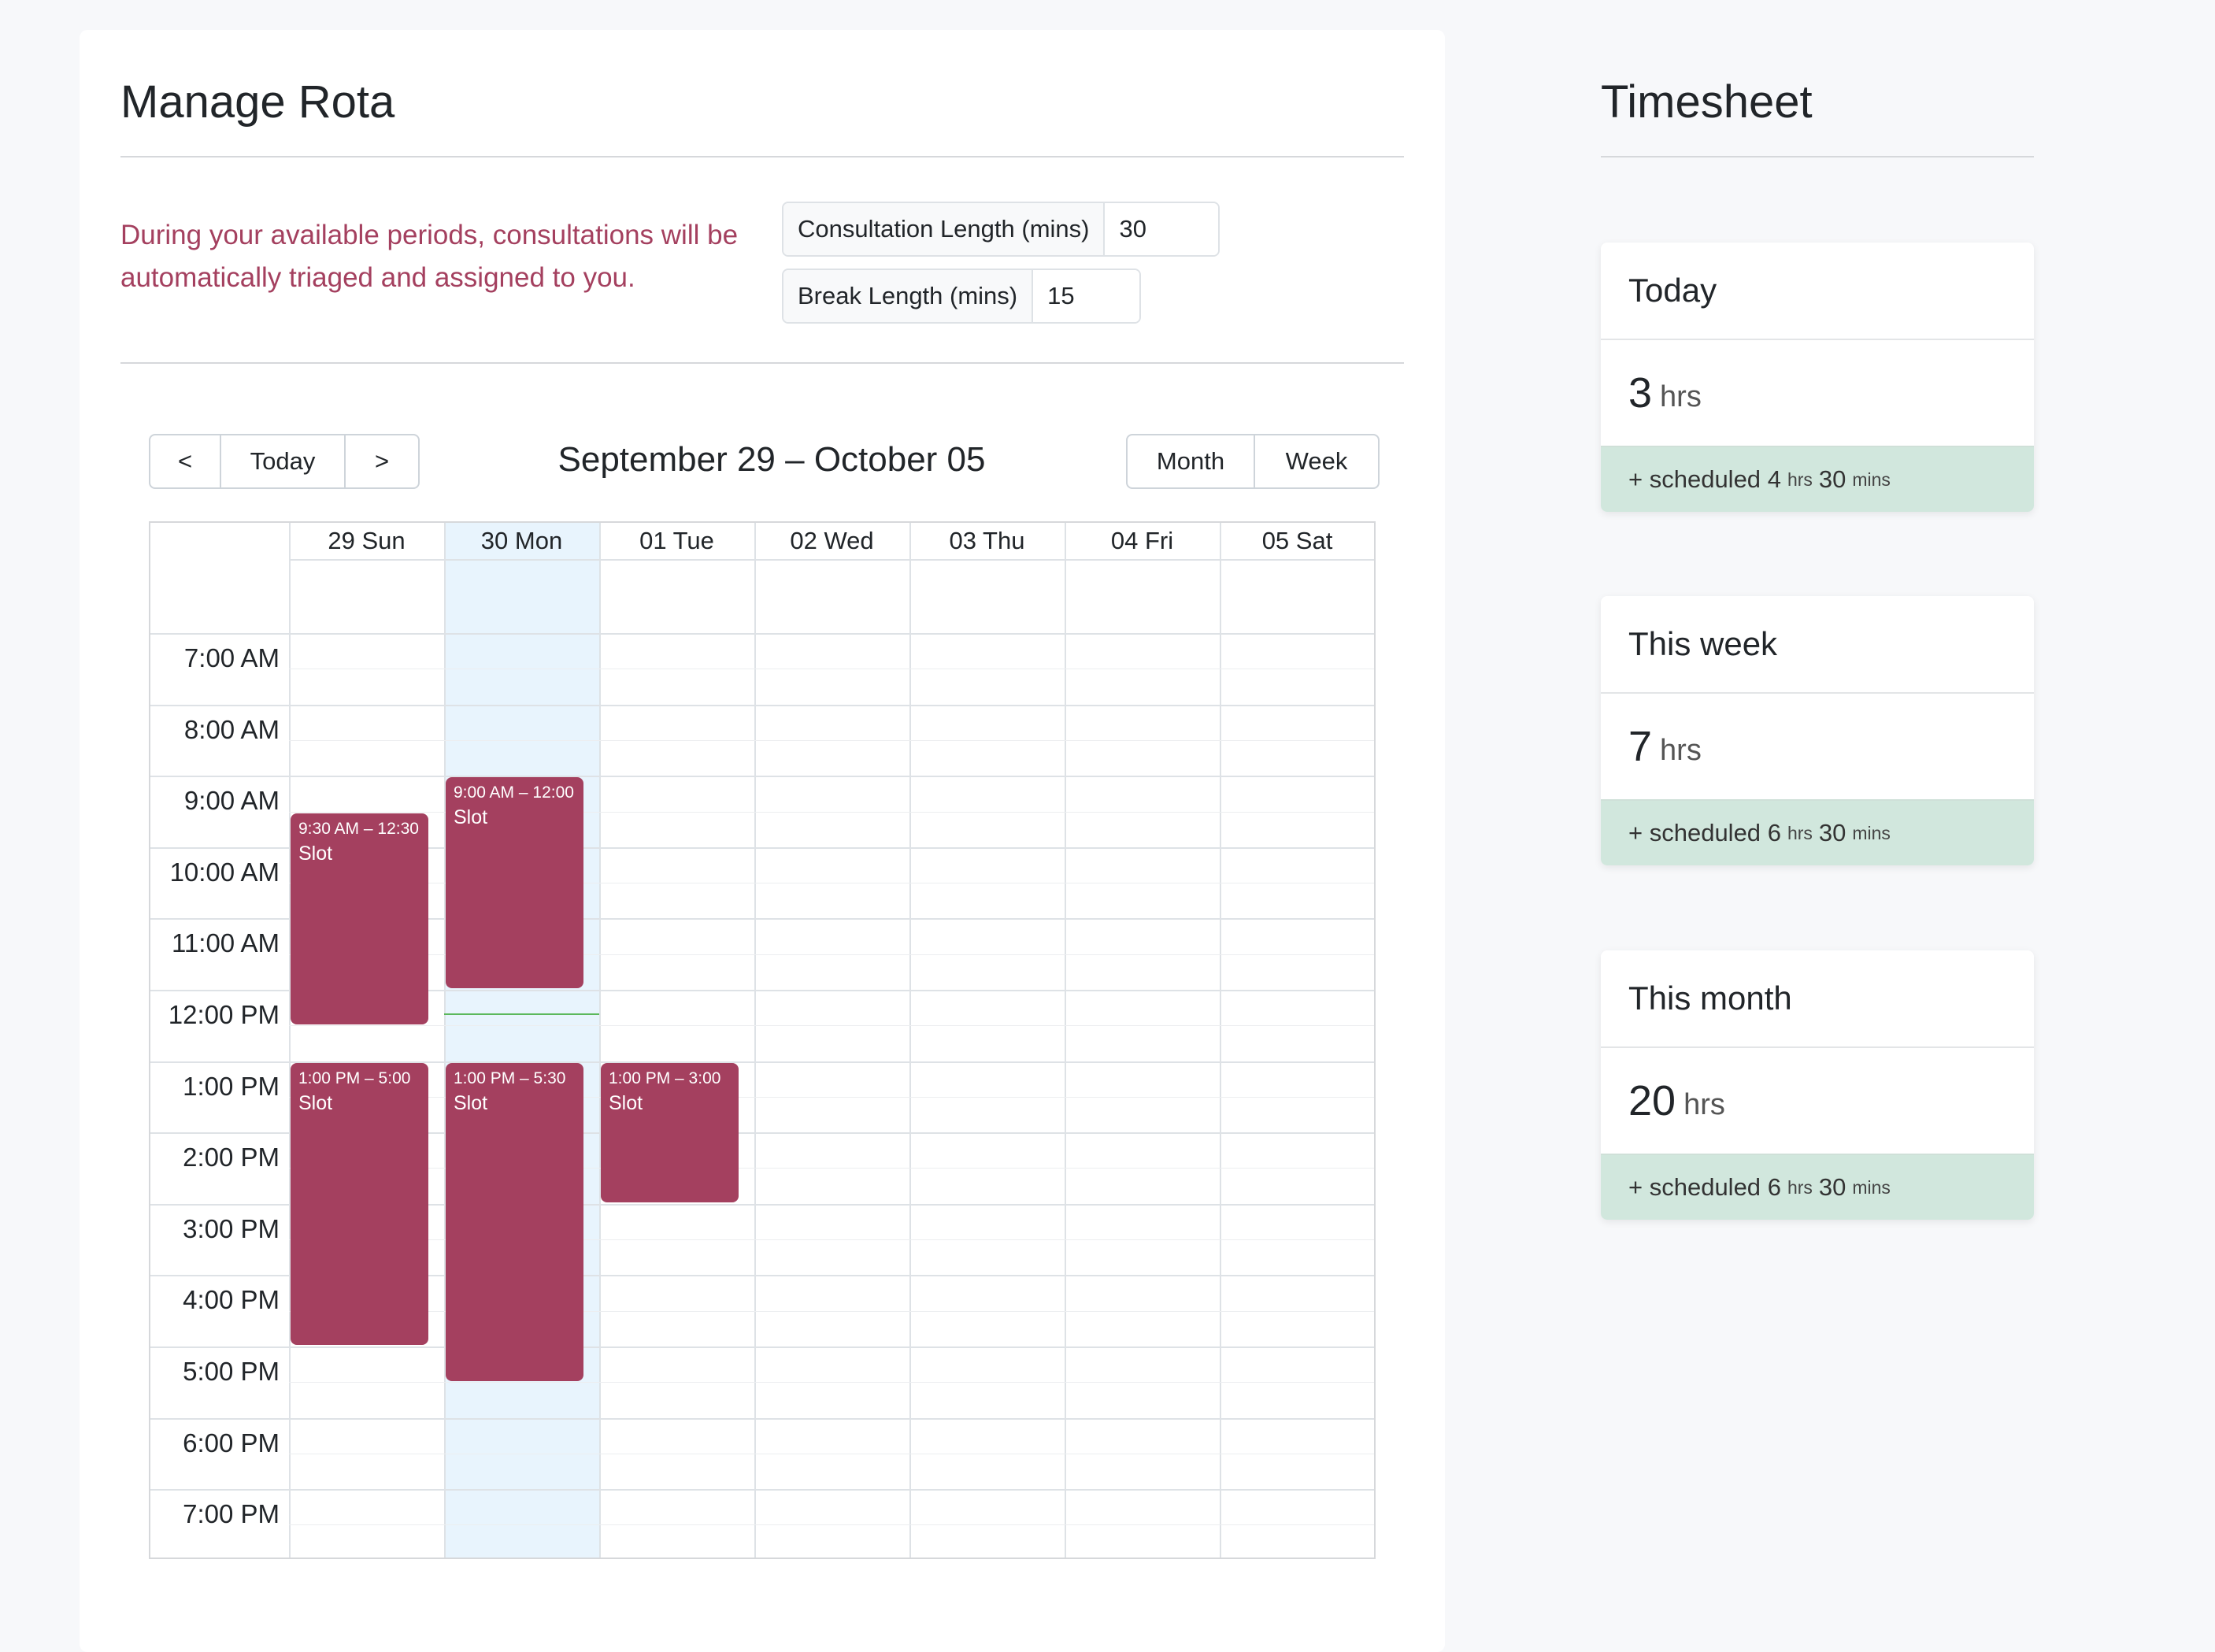  I want to click on slot-event-time: 1:00 PM – 5:00, so click(354, 1078).